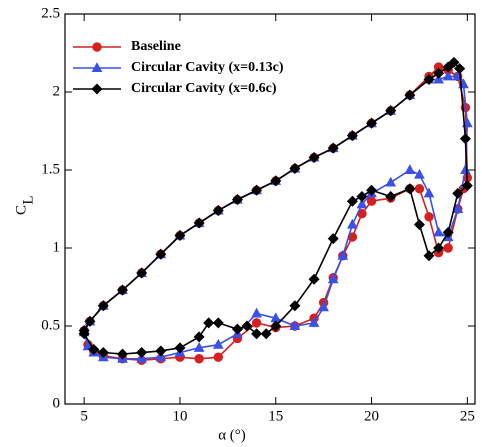 The height and width of the screenshot is (447, 482). Describe the element at coordinates (28, 199) in the screenshot. I see `y-axis-label-sub: L` at that location.